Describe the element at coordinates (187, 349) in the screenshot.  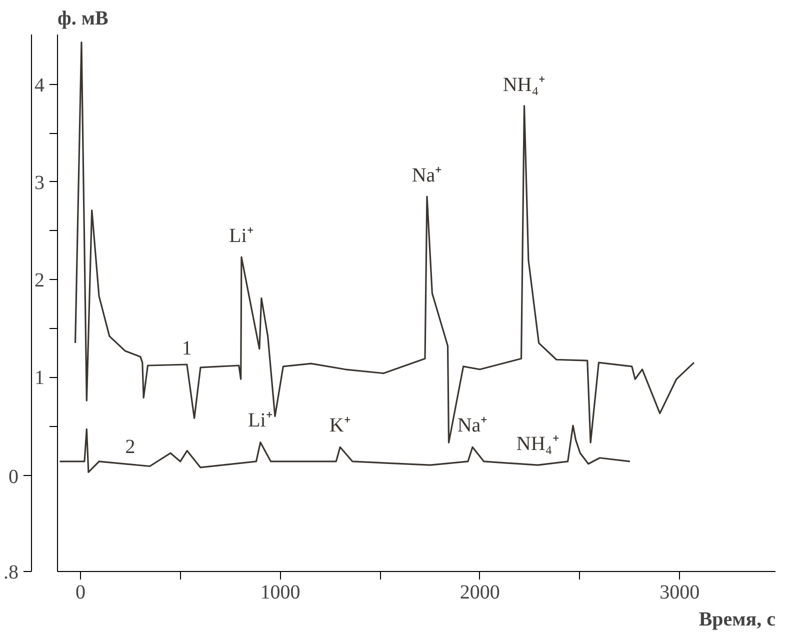
I see `annotation: 1` at that location.